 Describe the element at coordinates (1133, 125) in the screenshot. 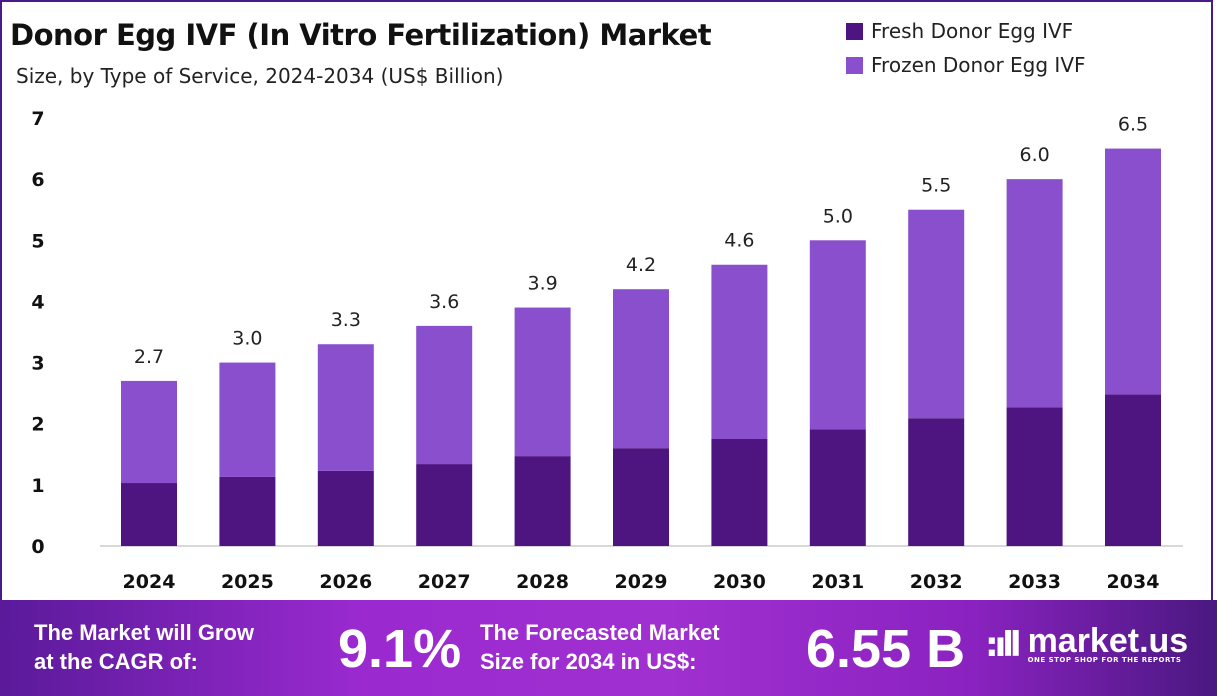

I see `total-label: 6.5` at that location.